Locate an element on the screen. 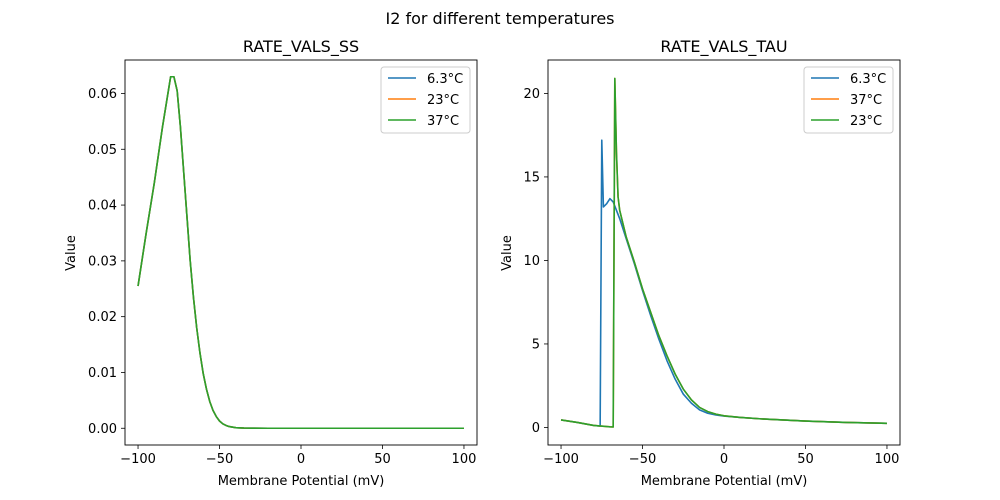  subplot-ss-ylabel: Value is located at coordinates (71, 253).